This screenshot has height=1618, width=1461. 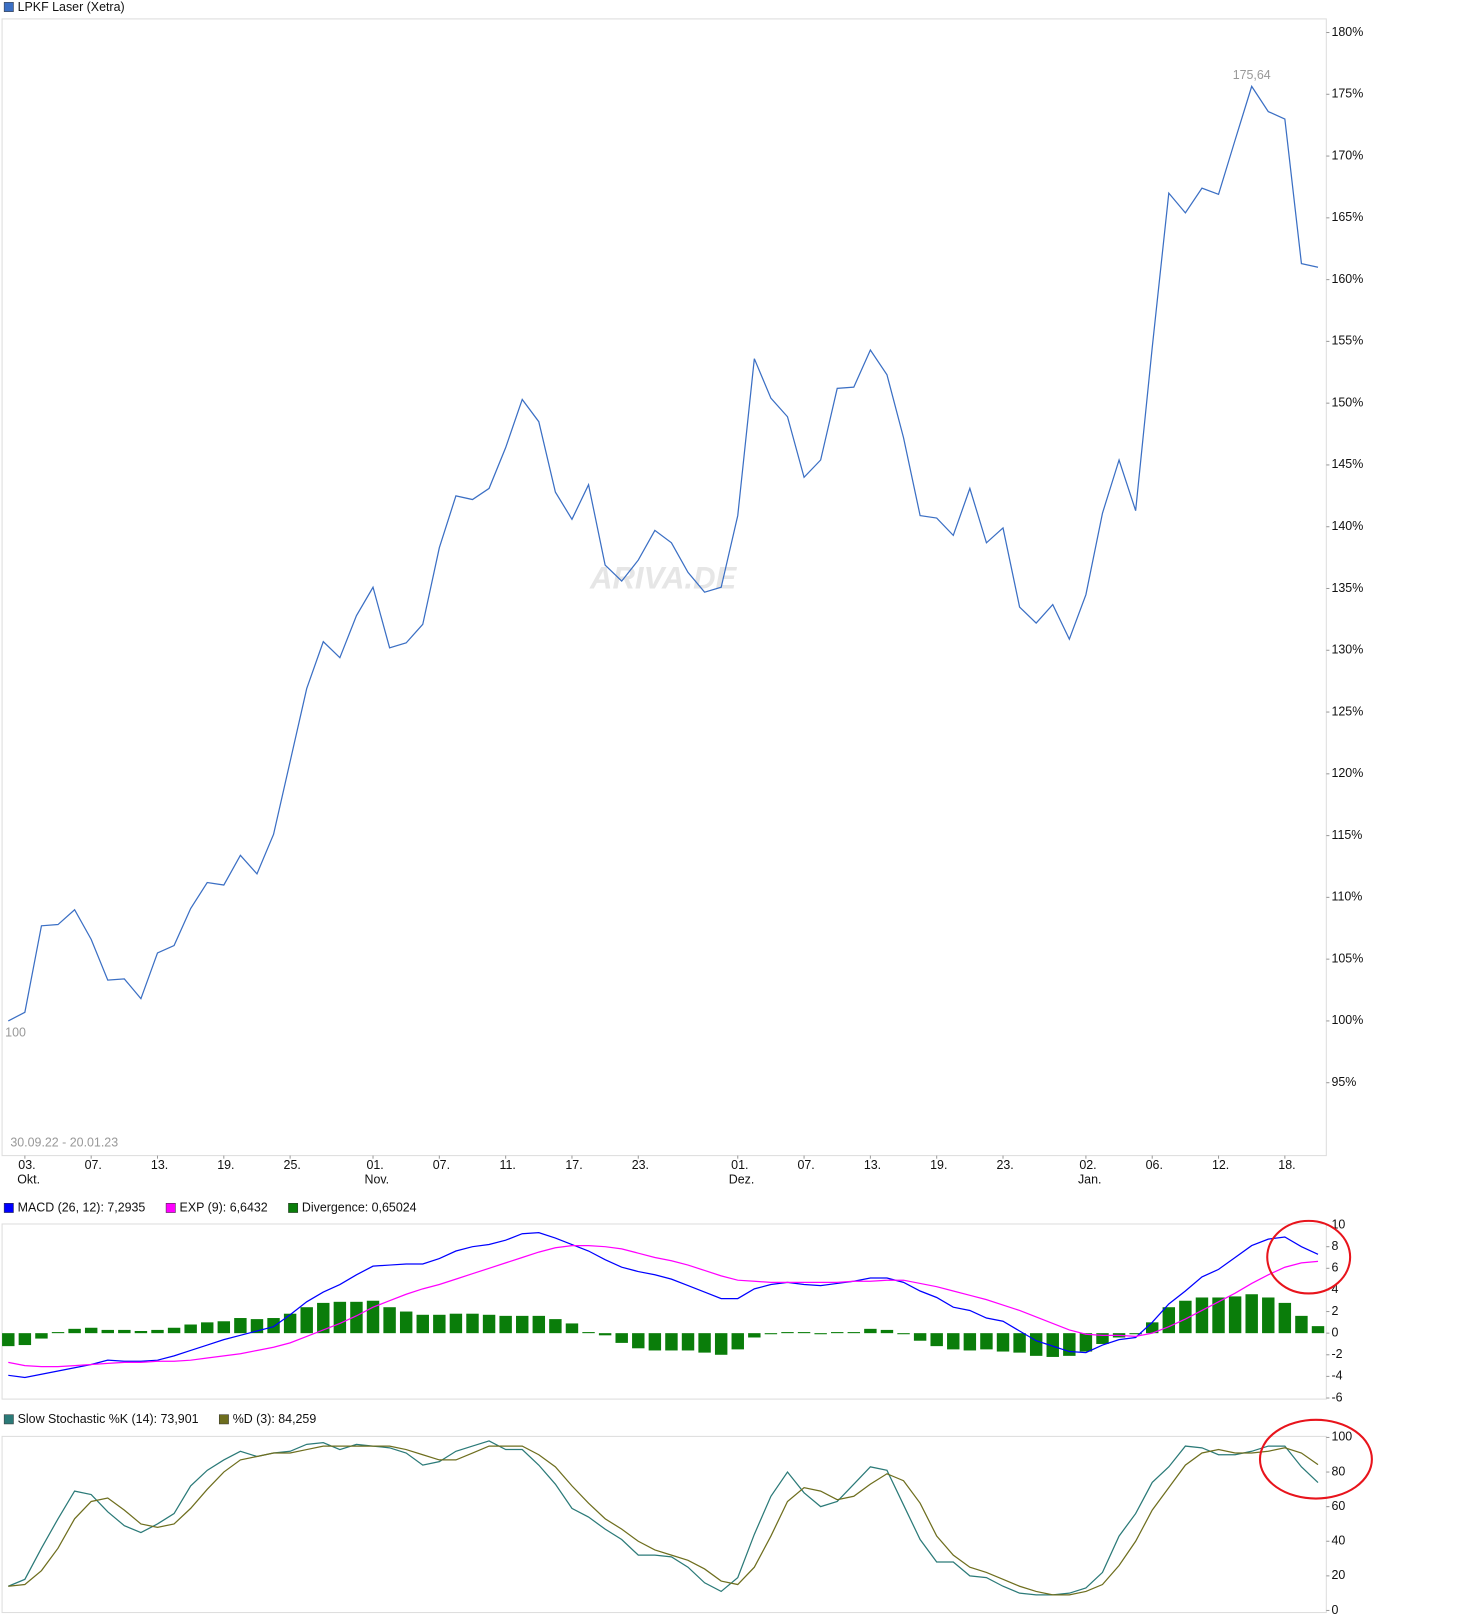 I want to click on watermark: ARIVA.DE, so click(x=663, y=578).